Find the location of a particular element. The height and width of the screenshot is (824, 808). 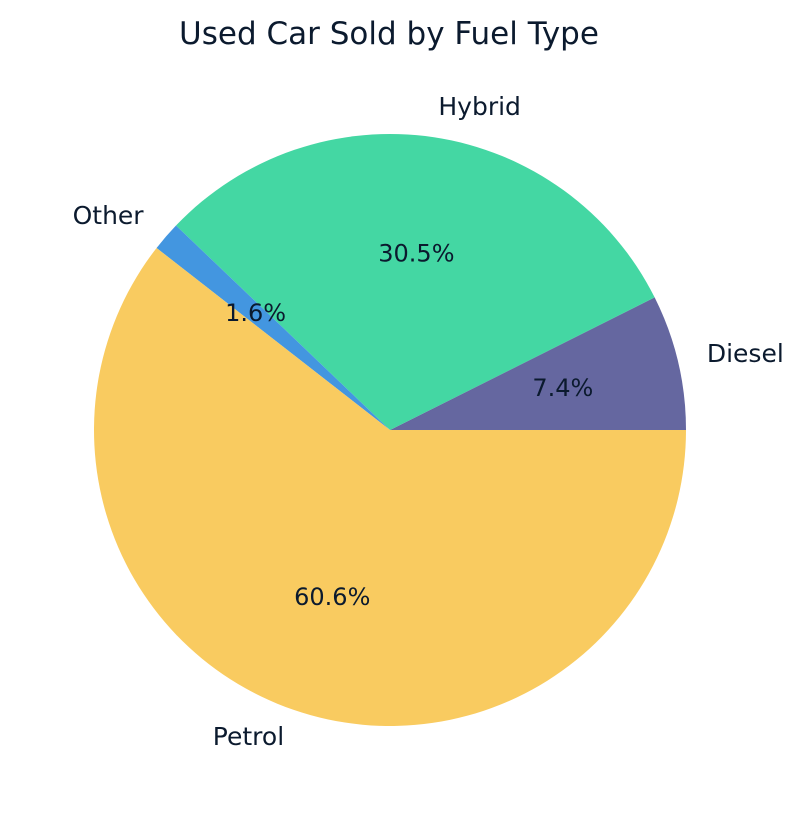

slice-value-label-petrol: 60.6% is located at coordinates (332, 597).